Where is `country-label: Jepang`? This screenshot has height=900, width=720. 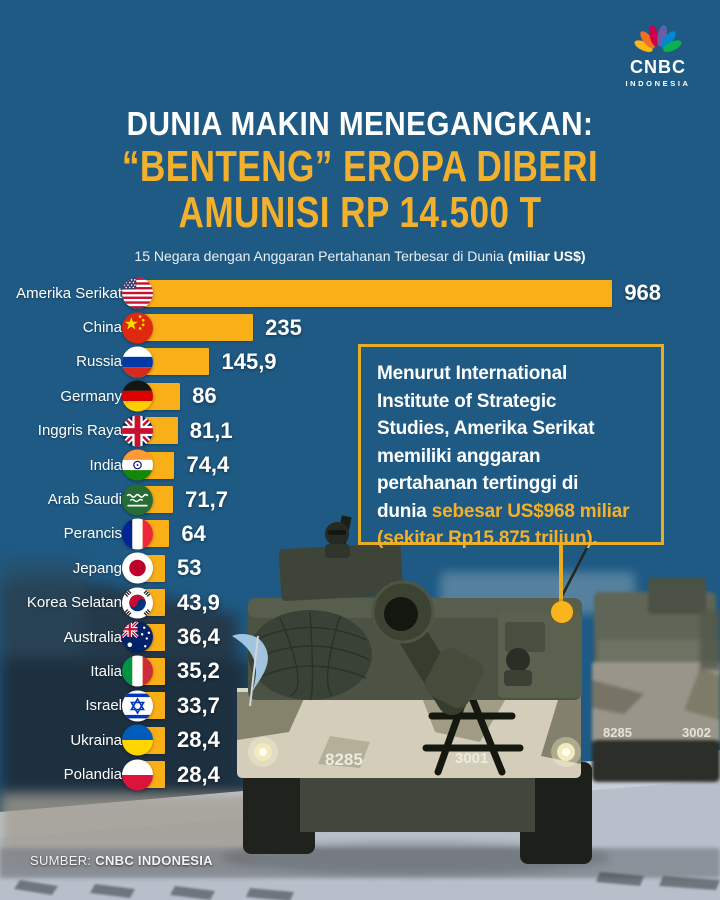 country-label: Jepang is located at coordinates (97, 568).